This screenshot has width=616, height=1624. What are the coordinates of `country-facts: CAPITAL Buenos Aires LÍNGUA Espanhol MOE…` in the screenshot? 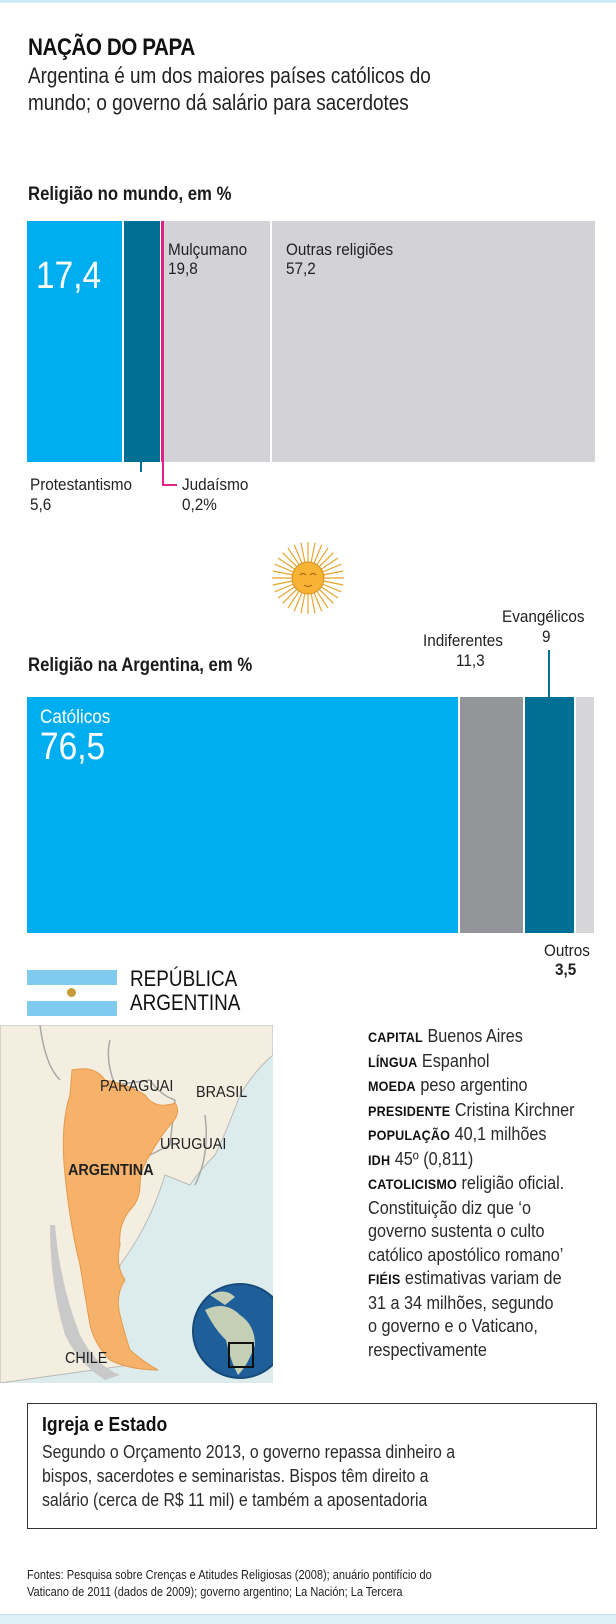 It's located at (485, 1193).